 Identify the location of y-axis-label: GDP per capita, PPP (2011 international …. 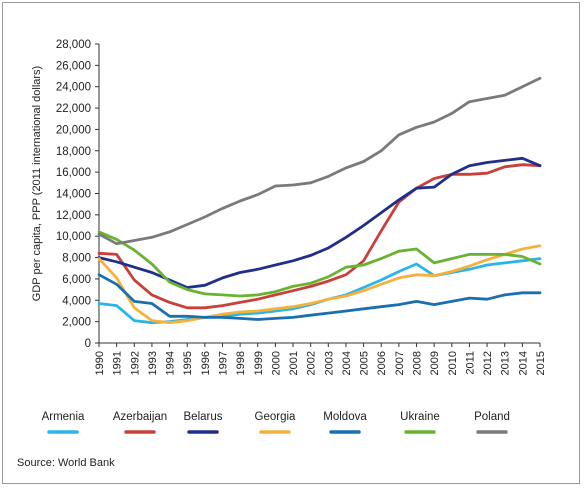
(37, 183).